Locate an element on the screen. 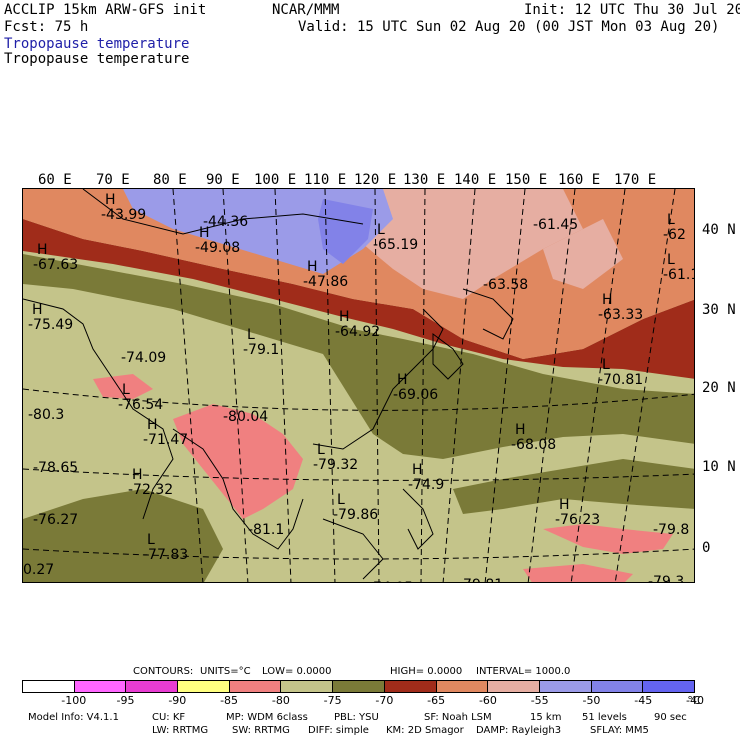 The height and width of the screenshot is (740, 740). feature-value: -63.58 is located at coordinates (505, 285).